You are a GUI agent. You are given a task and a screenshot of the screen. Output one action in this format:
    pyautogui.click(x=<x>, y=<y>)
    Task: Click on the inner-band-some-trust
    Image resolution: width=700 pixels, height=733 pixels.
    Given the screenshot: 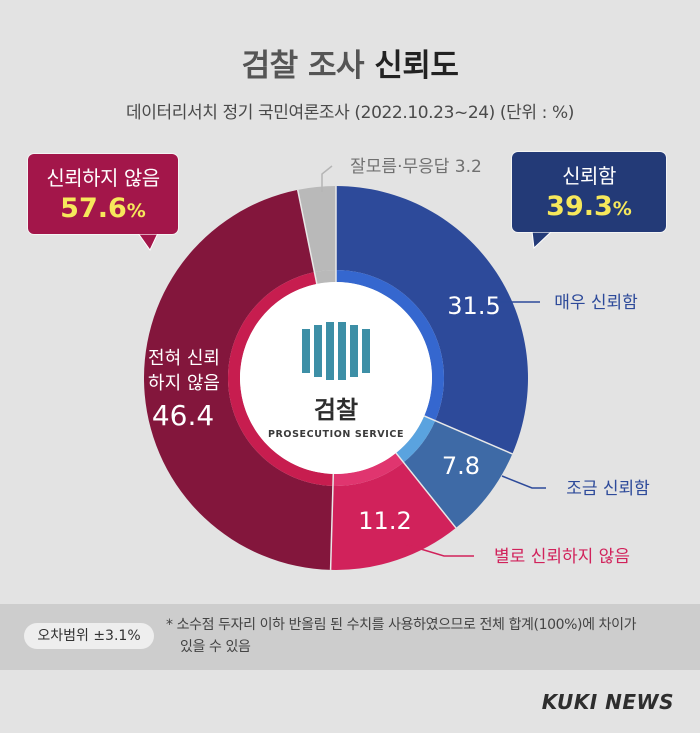 What is the action you would take?
    pyautogui.click(x=415, y=439)
    